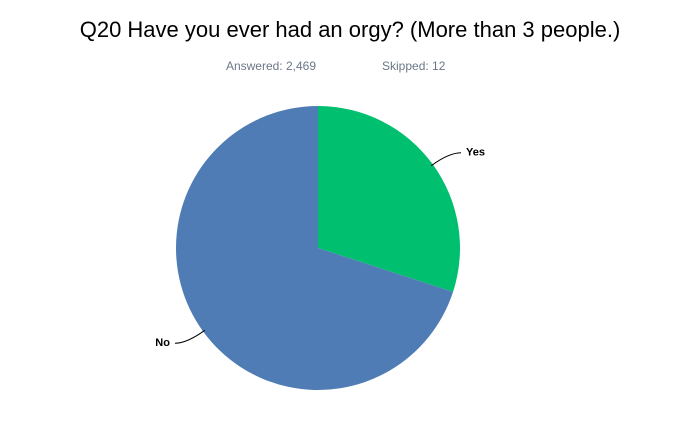 Image resolution: width=700 pixels, height=427 pixels. What do you see at coordinates (162, 343) in the screenshot?
I see `slice-label: No` at bounding box center [162, 343].